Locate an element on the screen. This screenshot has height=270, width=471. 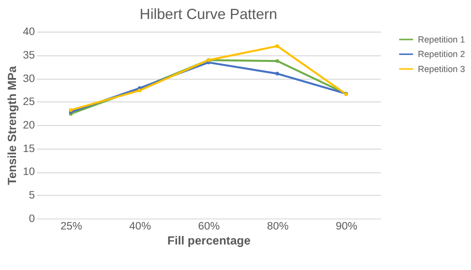
legend-label: Repetition 1 is located at coordinates (442, 39).